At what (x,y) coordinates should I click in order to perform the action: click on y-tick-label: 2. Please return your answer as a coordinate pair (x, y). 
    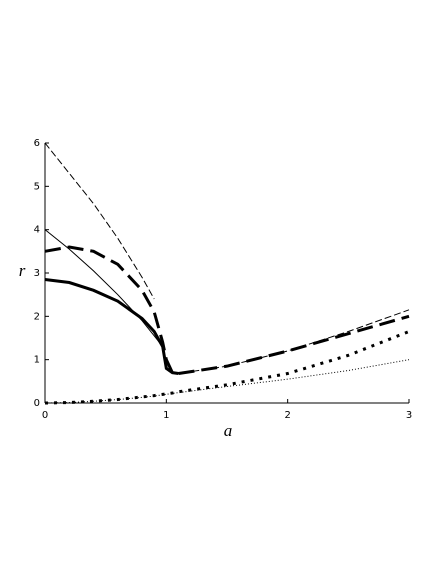
    Looking at the image, I should click on (37, 316).